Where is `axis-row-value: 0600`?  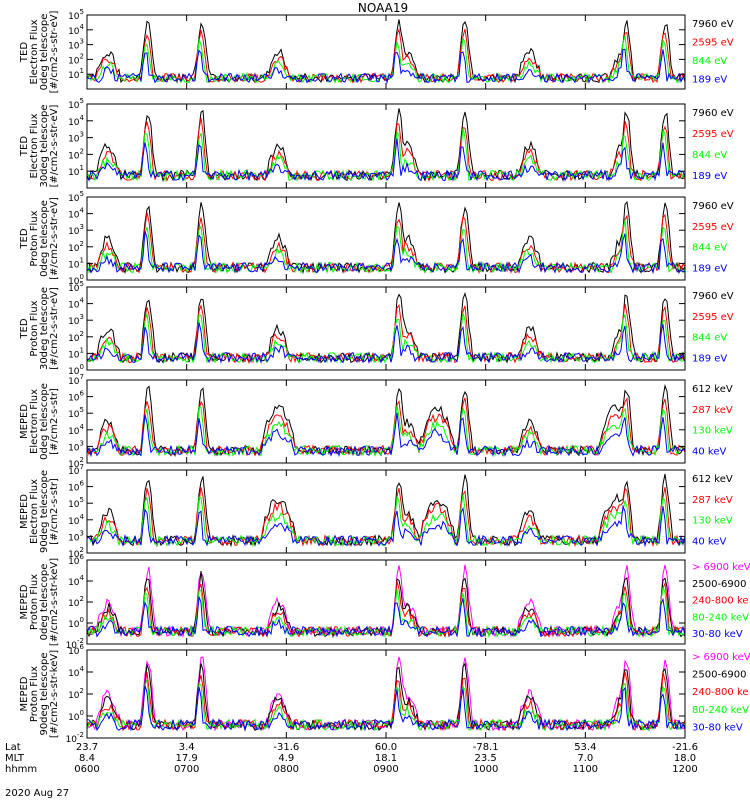 axis-row-value: 0600 is located at coordinates (86, 769).